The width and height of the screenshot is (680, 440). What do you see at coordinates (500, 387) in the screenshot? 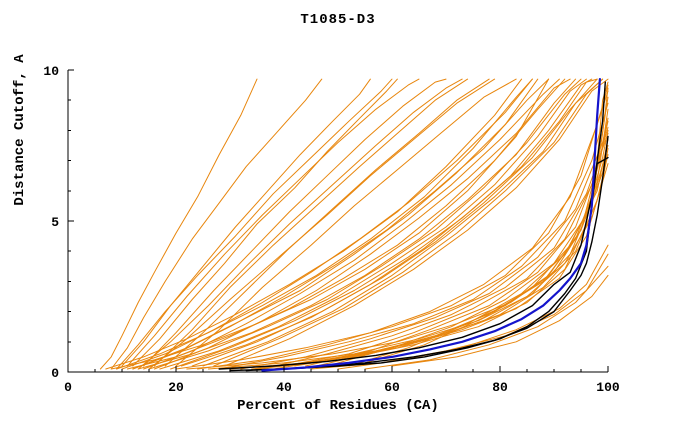
I see `x-tick-label: 80` at bounding box center [500, 387].